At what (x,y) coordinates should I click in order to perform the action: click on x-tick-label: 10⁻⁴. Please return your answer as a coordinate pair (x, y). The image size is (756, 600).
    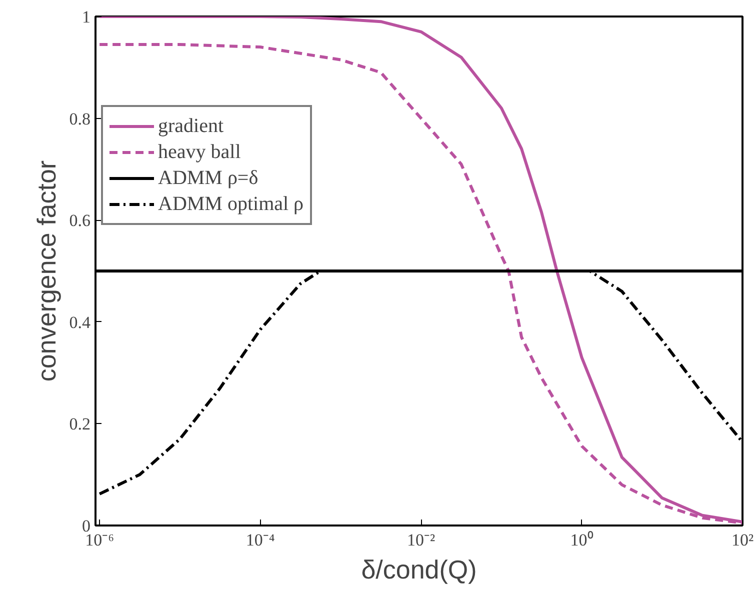
    Looking at the image, I should click on (260, 540).